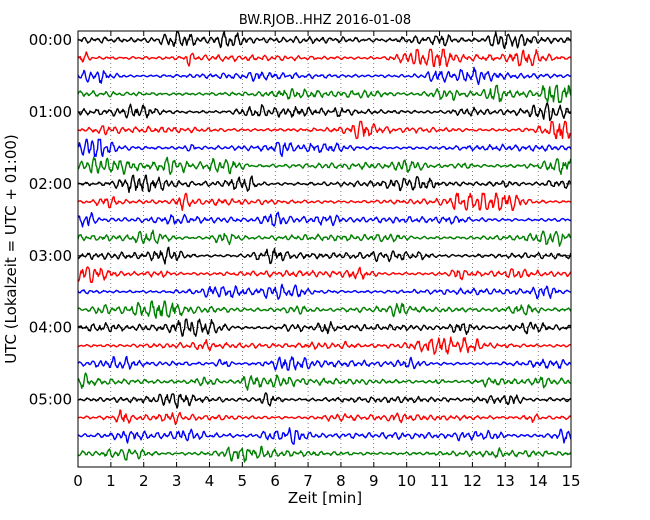 This screenshot has width=650, height=520. Describe the element at coordinates (472, 481) in the screenshot. I see `x-tick-label: 12` at that location.